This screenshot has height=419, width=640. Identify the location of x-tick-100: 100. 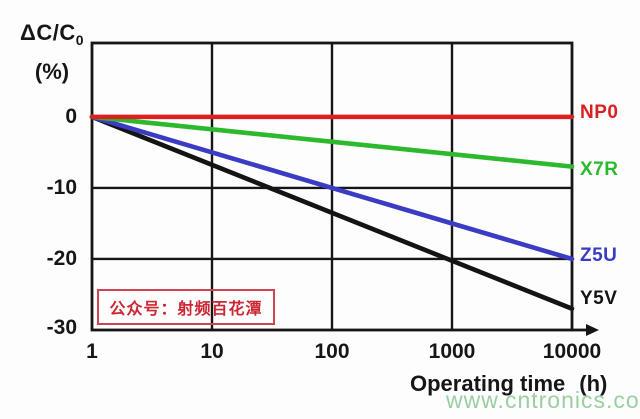
(332, 351).